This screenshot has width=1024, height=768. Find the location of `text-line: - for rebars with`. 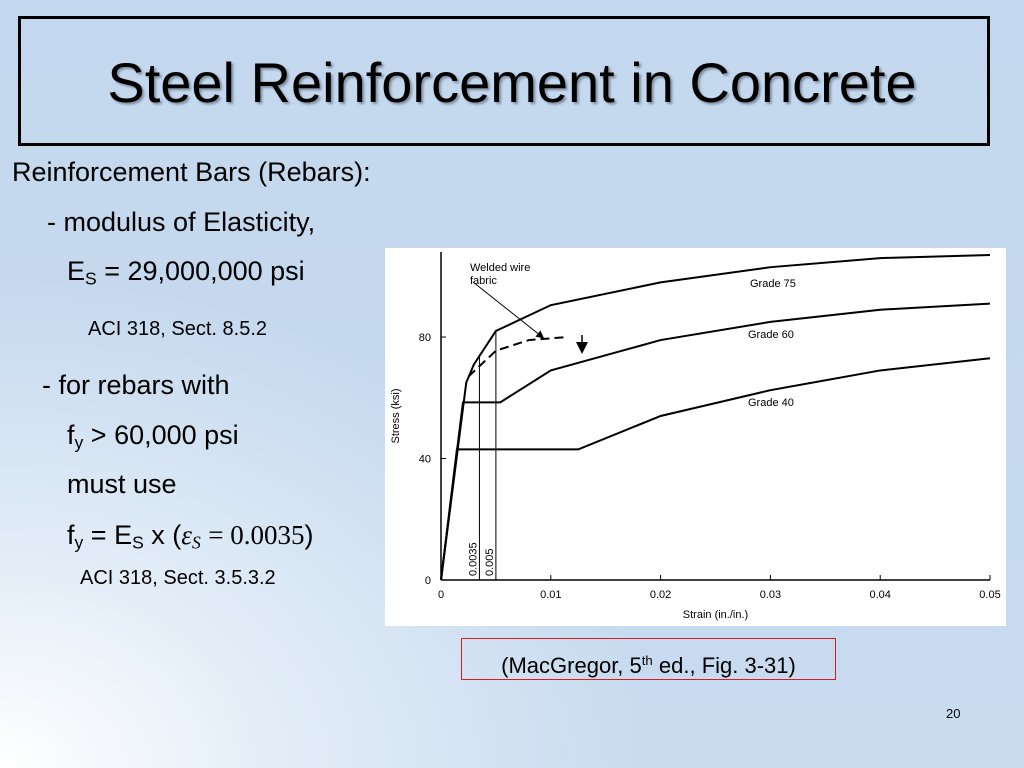

text-line: - for rebars with is located at coordinates (136, 385).